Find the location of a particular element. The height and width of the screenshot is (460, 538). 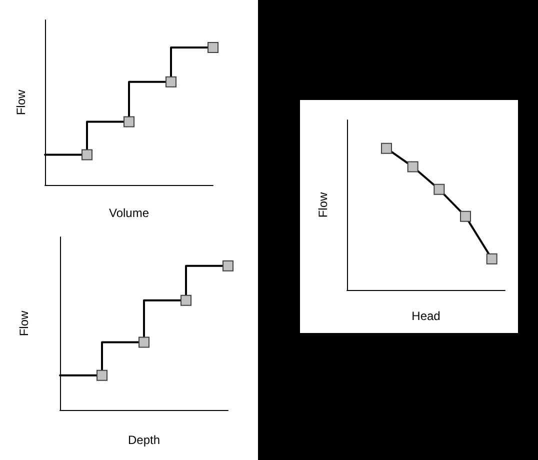

x-axis-title: Head is located at coordinates (426, 316).